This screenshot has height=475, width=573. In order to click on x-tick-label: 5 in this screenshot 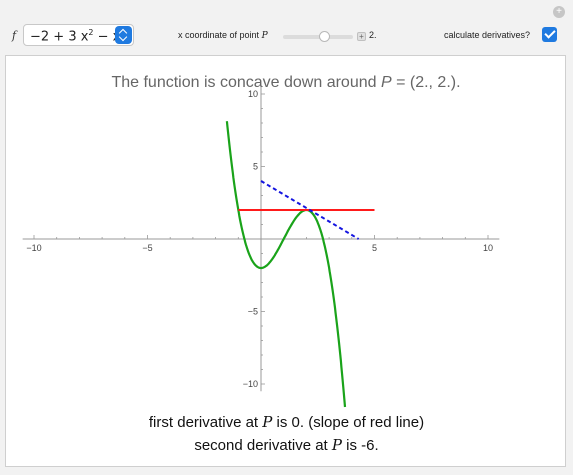, I will do `click(374, 248)`.